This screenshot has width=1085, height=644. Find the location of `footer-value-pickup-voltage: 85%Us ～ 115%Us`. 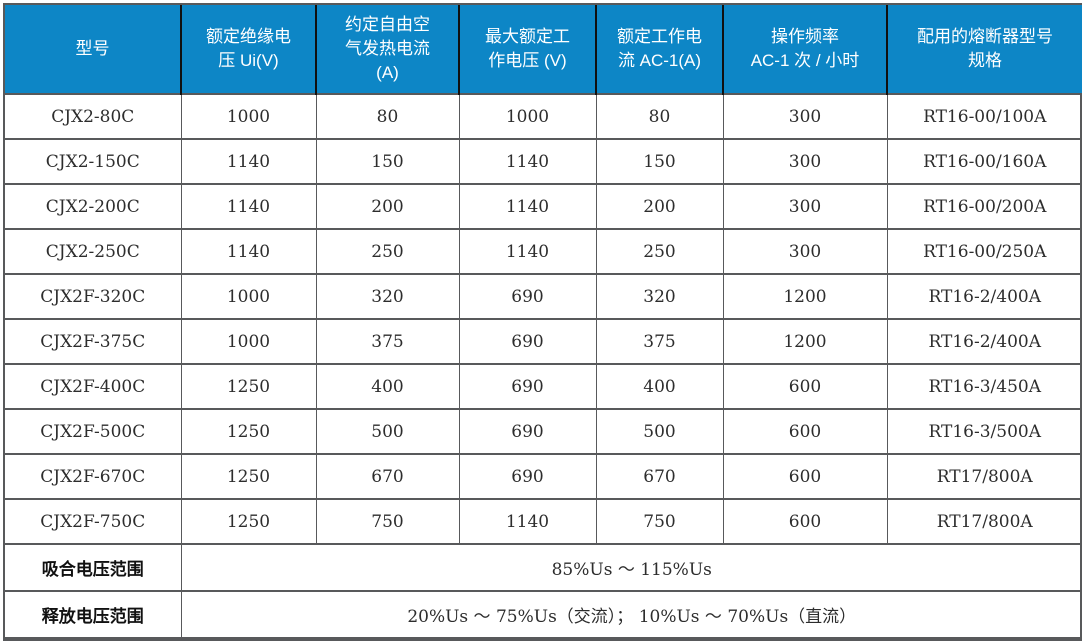

footer-value-pickup-voltage: 85%Us ～ 115%Us is located at coordinates (631, 567).